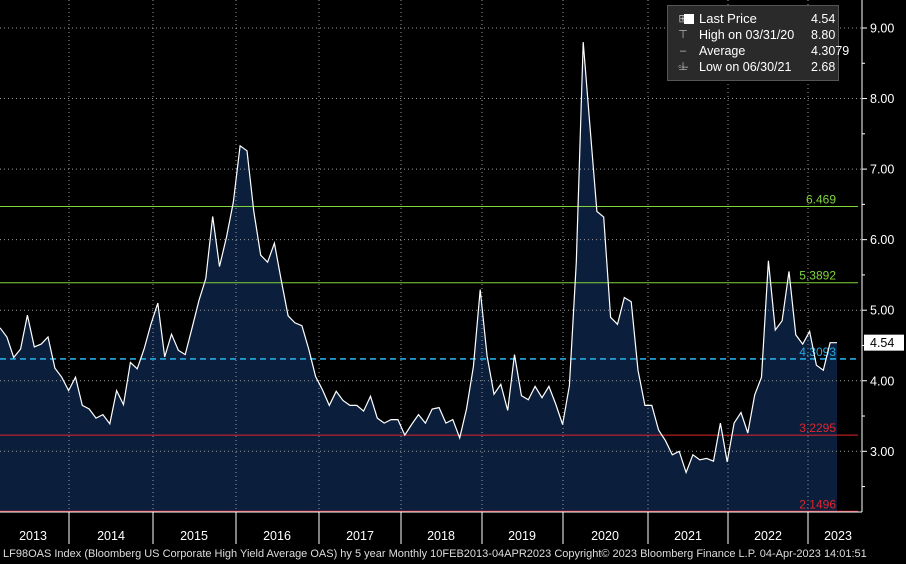  I want to click on reference-line-label: 2.1496, so click(817, 504).